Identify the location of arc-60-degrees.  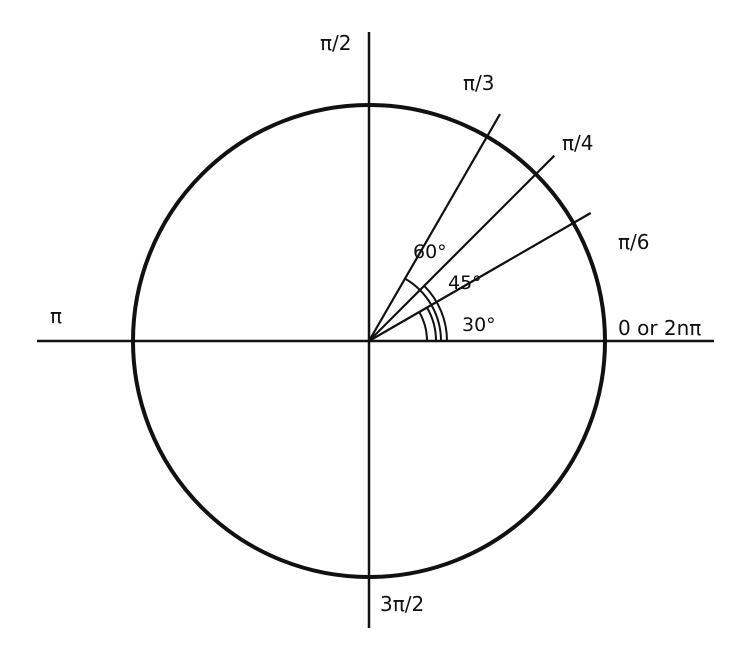
(423, 309).